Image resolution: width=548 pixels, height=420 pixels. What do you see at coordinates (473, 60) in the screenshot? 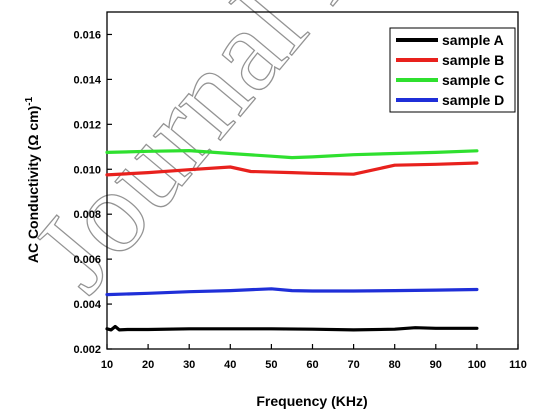
I see `legend-label-sample-b: sample B` at bounding box center [473, 60].